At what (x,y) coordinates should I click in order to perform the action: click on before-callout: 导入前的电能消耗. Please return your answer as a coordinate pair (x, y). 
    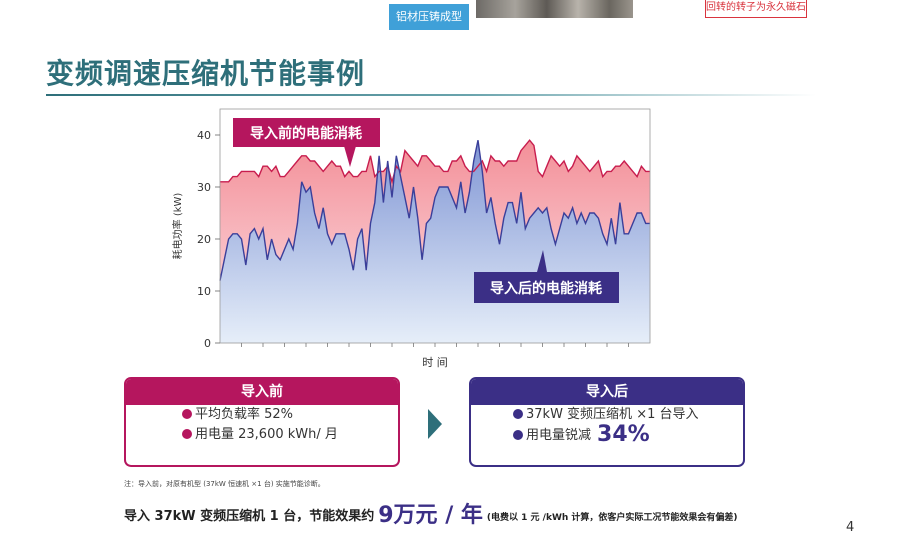
    Looking at the image, I should click on (306, 142).